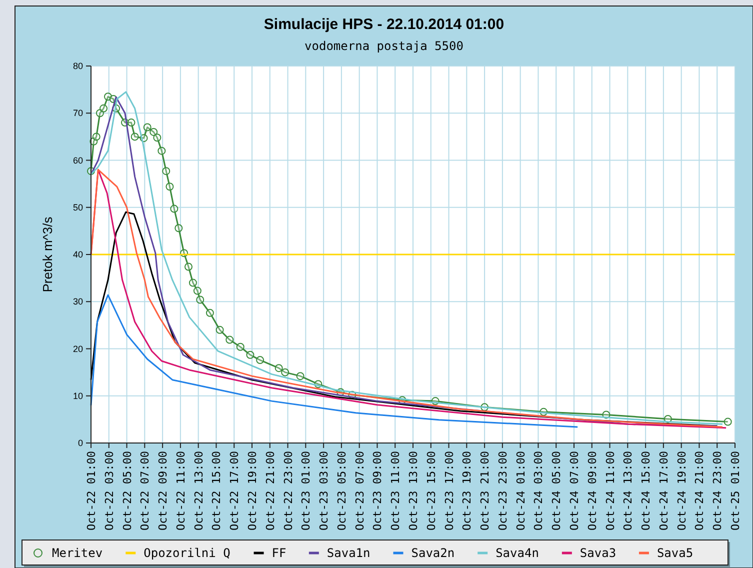 The height and width of the screenshot is (568, 753). Describe the element at coordinates (288, 490) in the screenshot. I see `x-tick-label: Oct-22 23:00` at that location.